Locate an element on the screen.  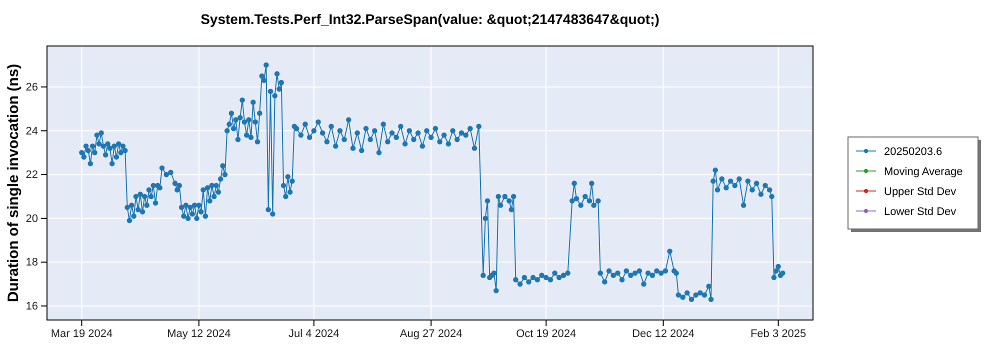
y-axis-title: Duration of single invocation (ns) is located at coordinates (13, 183).